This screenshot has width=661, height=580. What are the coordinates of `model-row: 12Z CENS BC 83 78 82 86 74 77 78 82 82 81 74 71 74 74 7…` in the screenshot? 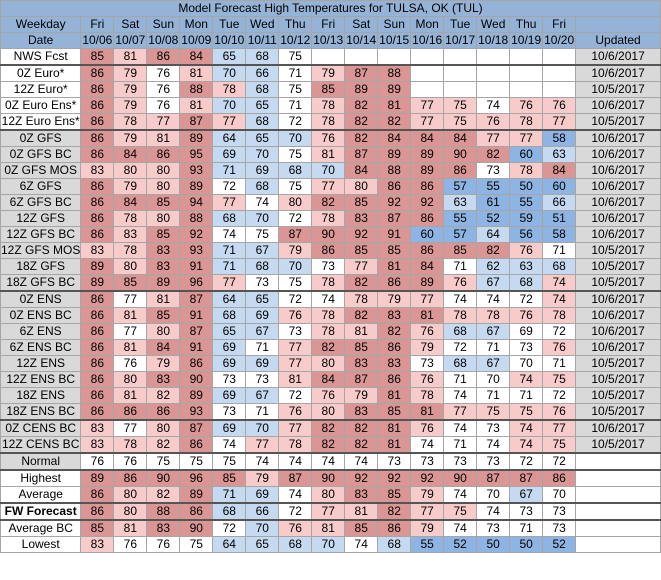 It's located at (330, 445).